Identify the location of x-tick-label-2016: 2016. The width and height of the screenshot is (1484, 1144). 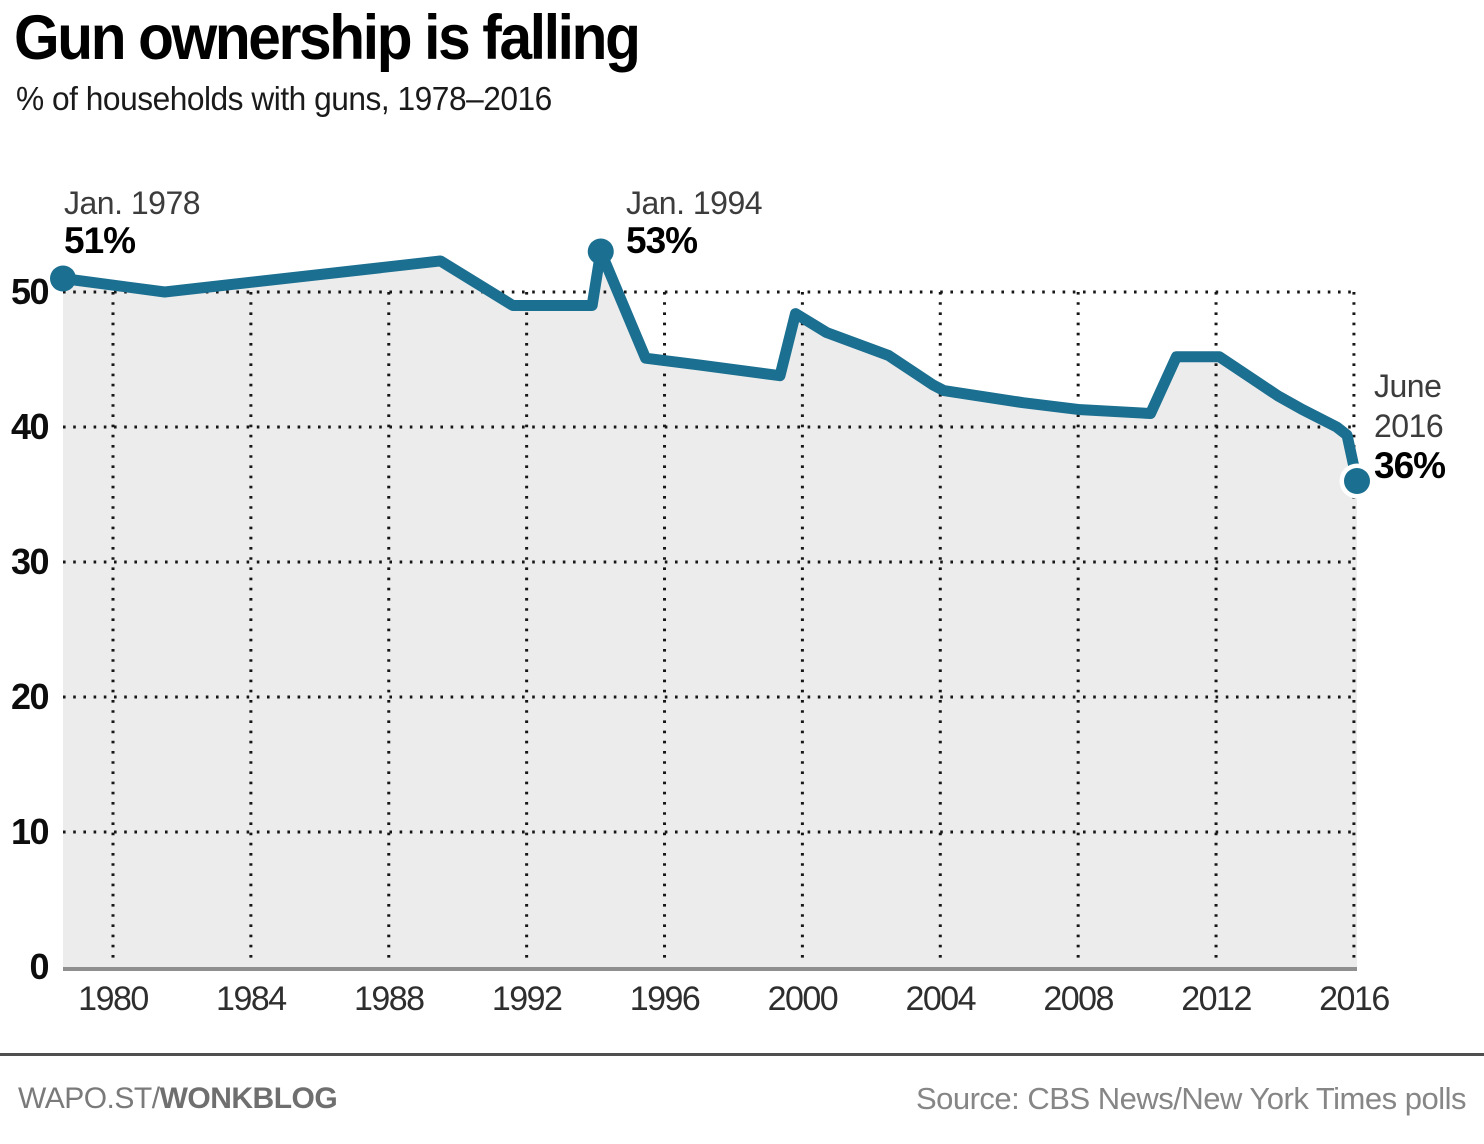
(1354, 999).